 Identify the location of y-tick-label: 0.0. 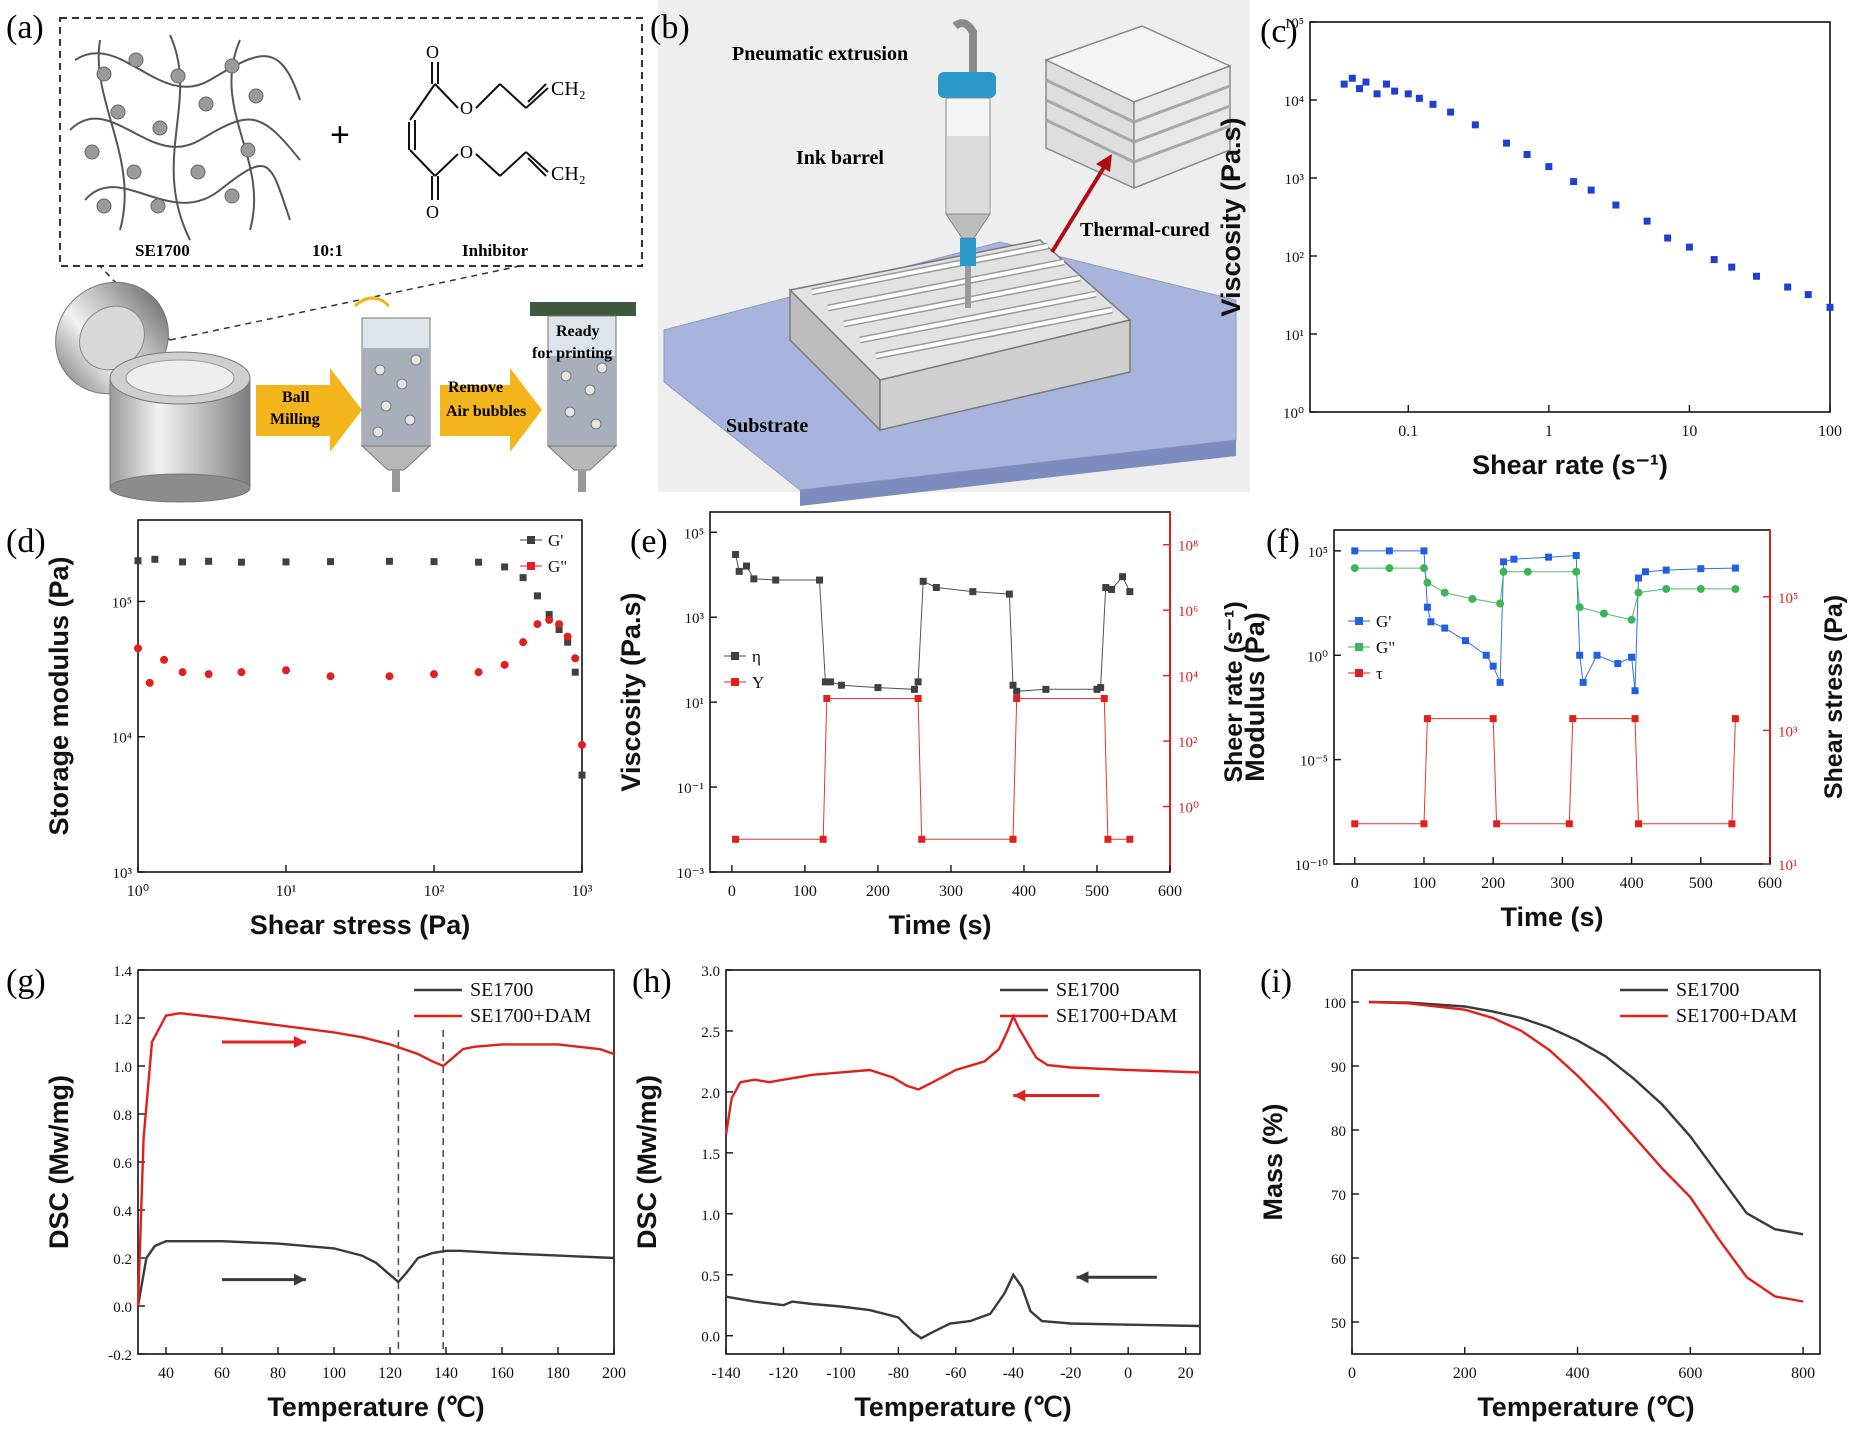
(710, 1338).